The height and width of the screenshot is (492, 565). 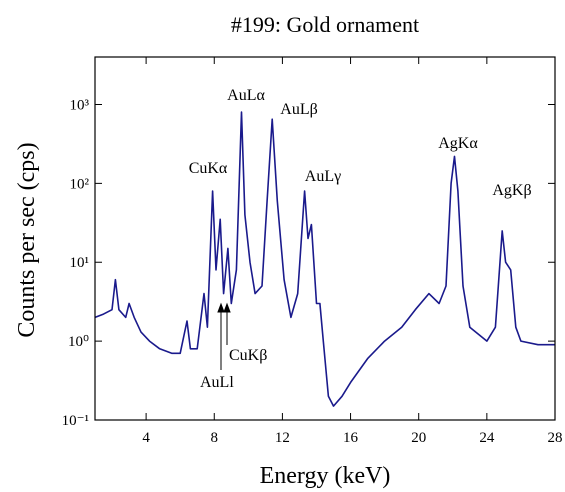 I want to click on x-tick-label: 24, so click(x=487, y=438).